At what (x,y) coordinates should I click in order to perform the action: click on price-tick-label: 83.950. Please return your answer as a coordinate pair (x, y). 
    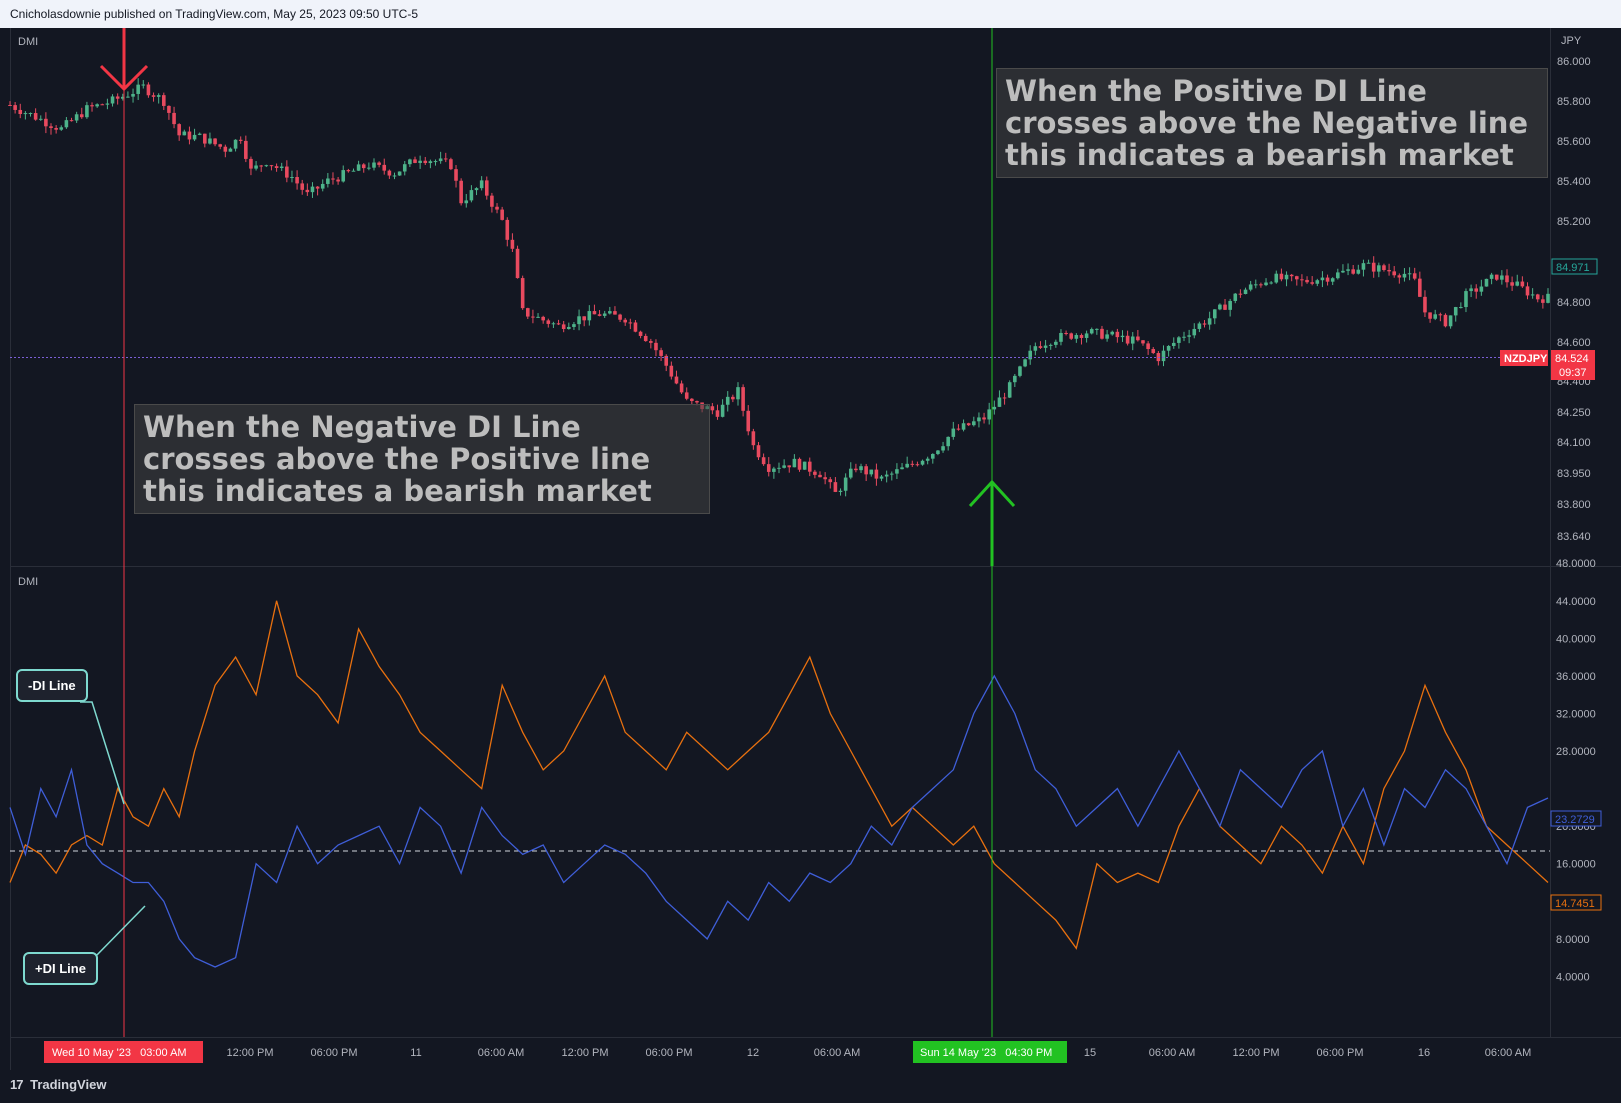
    Looking at the image, I should click on (1574, 474).